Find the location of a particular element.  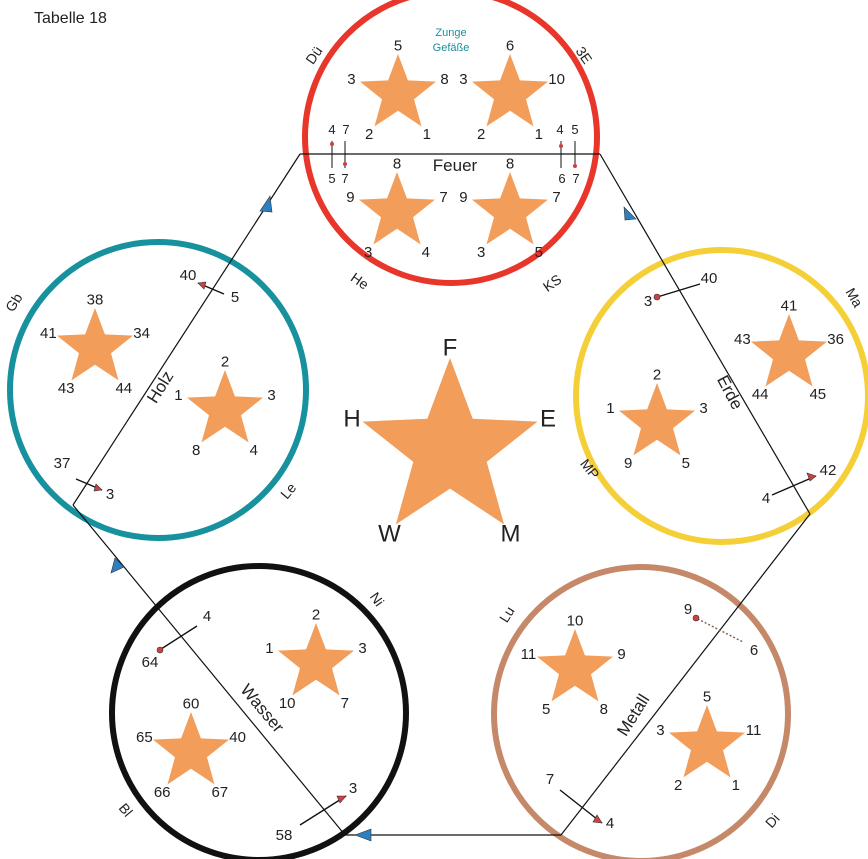

erde-element-label: Erde is located at coordinates (730, 392).